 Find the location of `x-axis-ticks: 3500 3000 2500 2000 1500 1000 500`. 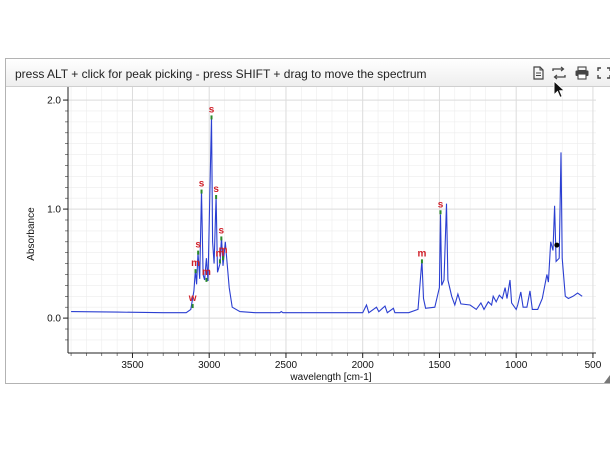

x-axis-ticks: 3500 3000 2500 2000 1500 1000 500 is located at coordinates (336, 362).